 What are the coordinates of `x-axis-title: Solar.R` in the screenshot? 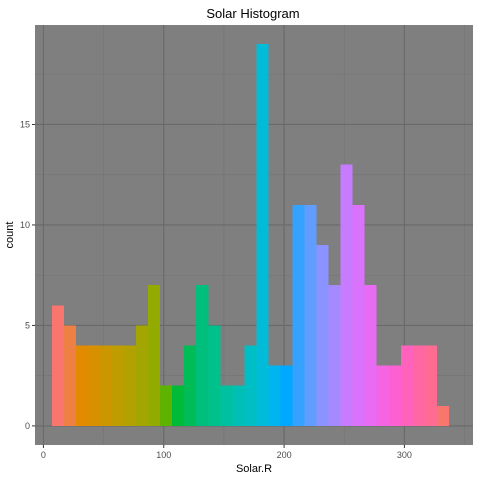 It's located at (254, 469).